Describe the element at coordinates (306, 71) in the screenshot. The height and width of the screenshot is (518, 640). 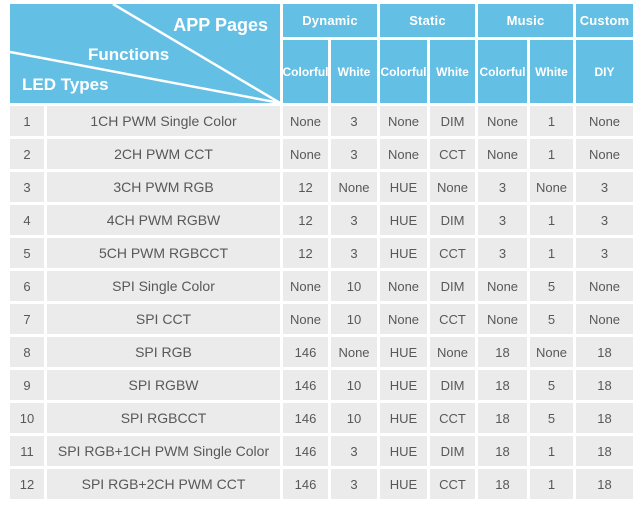
I see `sub-header-dynamic-colorful: Colorful` at that location.